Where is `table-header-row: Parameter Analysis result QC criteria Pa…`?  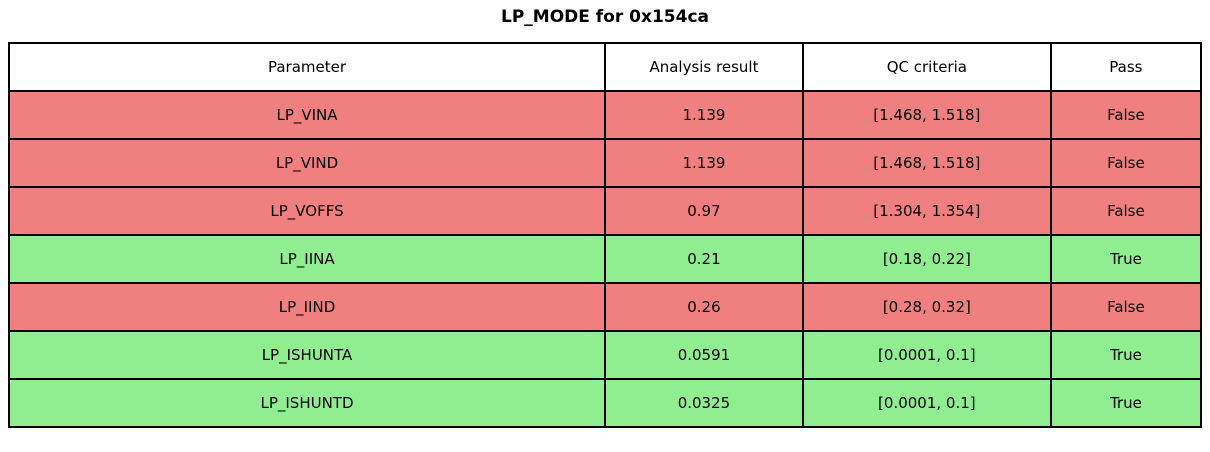 table-header-row: Parameter Analysis result QC criteria Pa… is located at coordinates (605, 67).